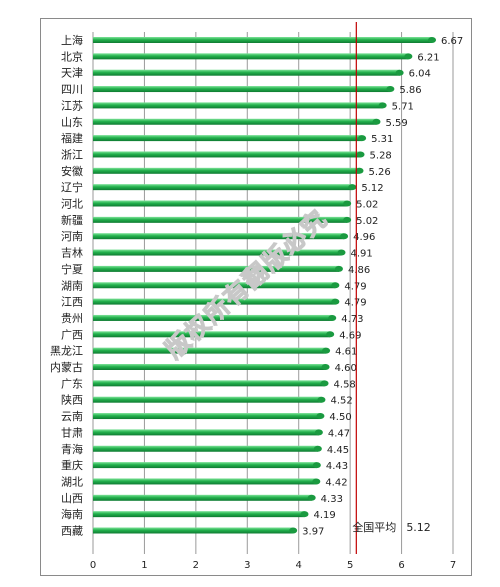 Image resolution: width=500 pixels, height=587 pixels. What do you see at coordinates (396, 123) in the screenshot?
I see `value-label-6: 5.59` at bounding box center [396, 123].